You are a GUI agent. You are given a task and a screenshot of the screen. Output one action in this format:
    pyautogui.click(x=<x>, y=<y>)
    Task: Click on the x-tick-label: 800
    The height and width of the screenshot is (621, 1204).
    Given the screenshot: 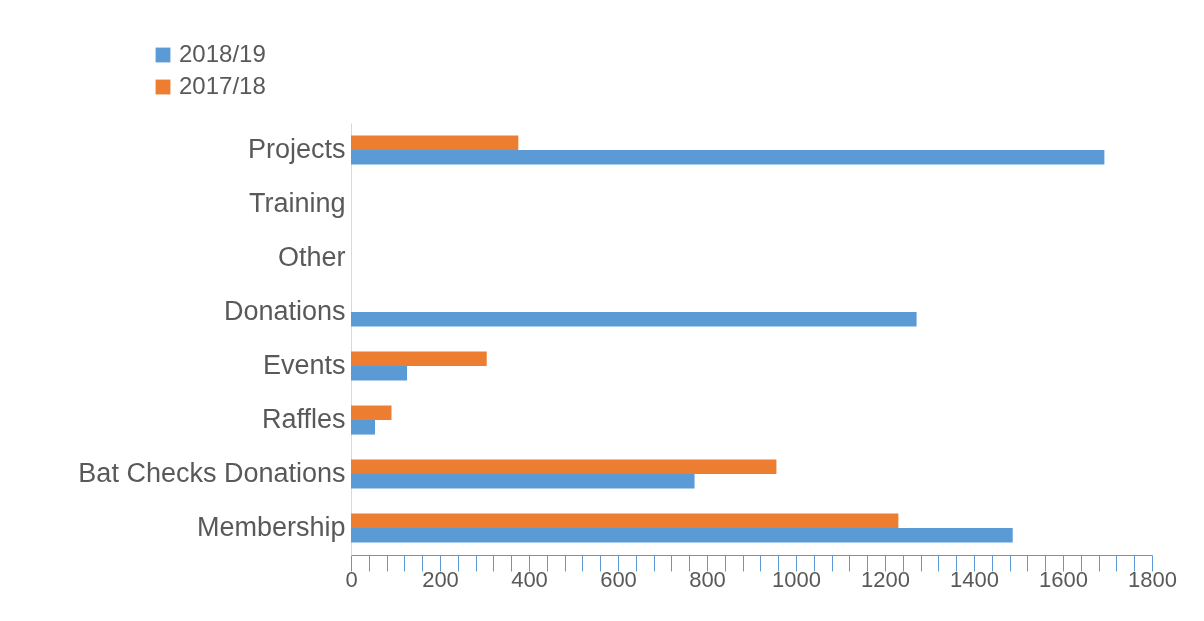 What is the action you would take?
    pyautogui.click(x=707, y=579)
    